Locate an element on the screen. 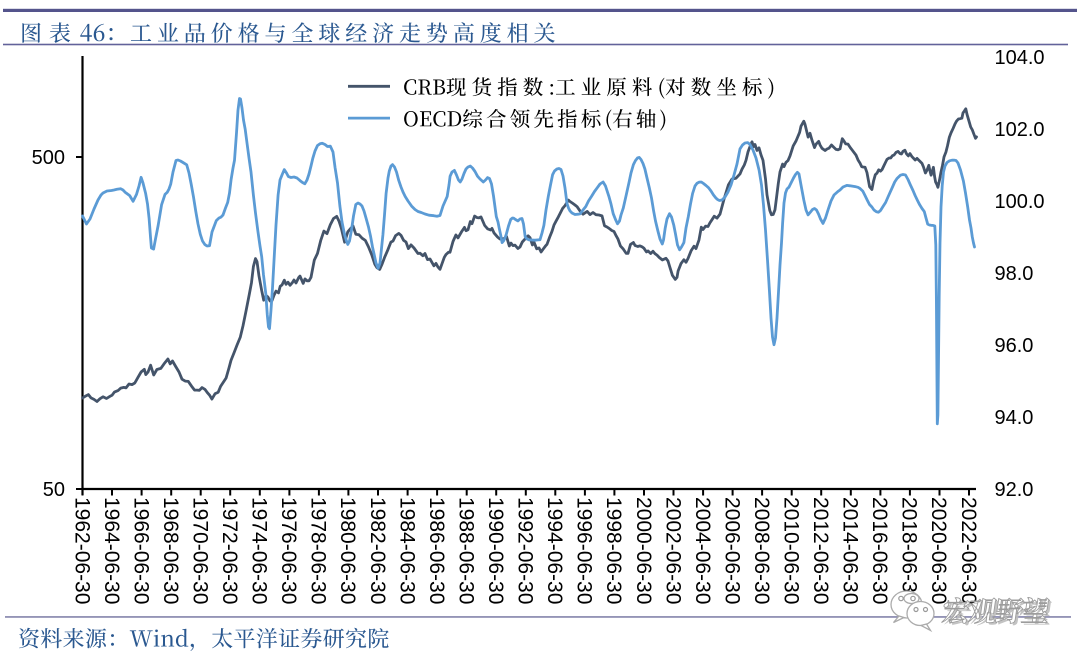 The height and width of the screenshot is (658, 1080). svg-text: 1998-06-30 is located at coordinates (613, 550).